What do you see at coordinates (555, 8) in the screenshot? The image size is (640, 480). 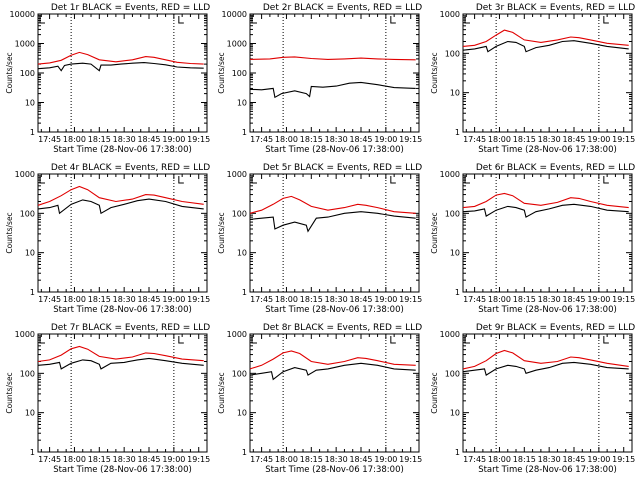 I see `chart-title: Det 3r BLACK = Events, RED = LLD` at bounding box center [555, 8].